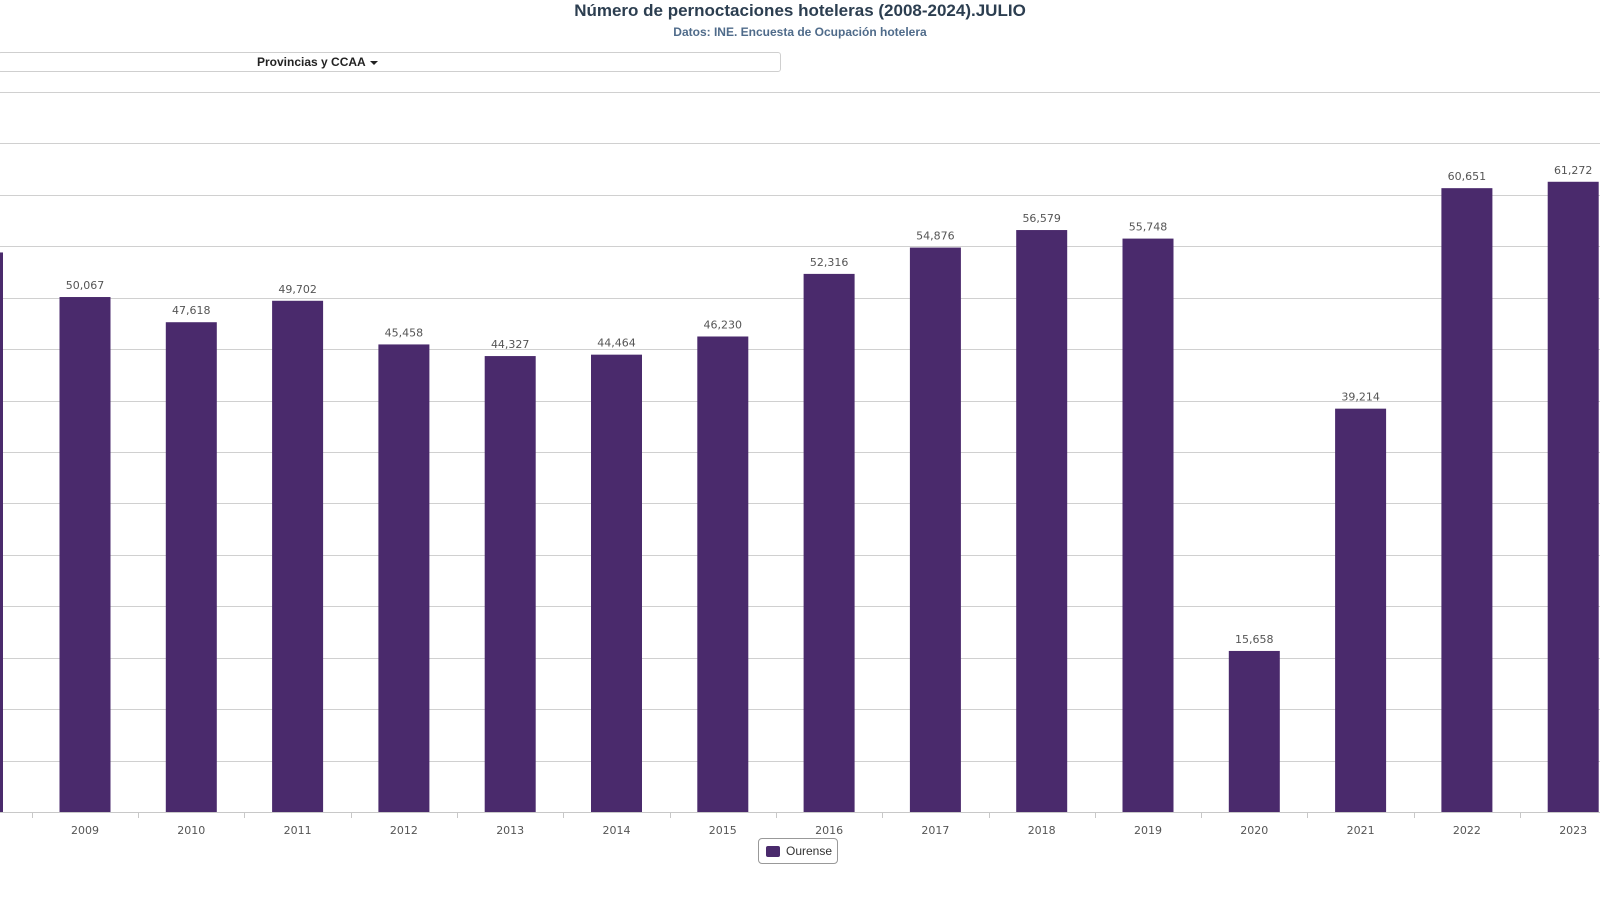  Describe the element at coordinates (510, 344) in the screenshot. I see `data-label-2013: 44,327` at that location.